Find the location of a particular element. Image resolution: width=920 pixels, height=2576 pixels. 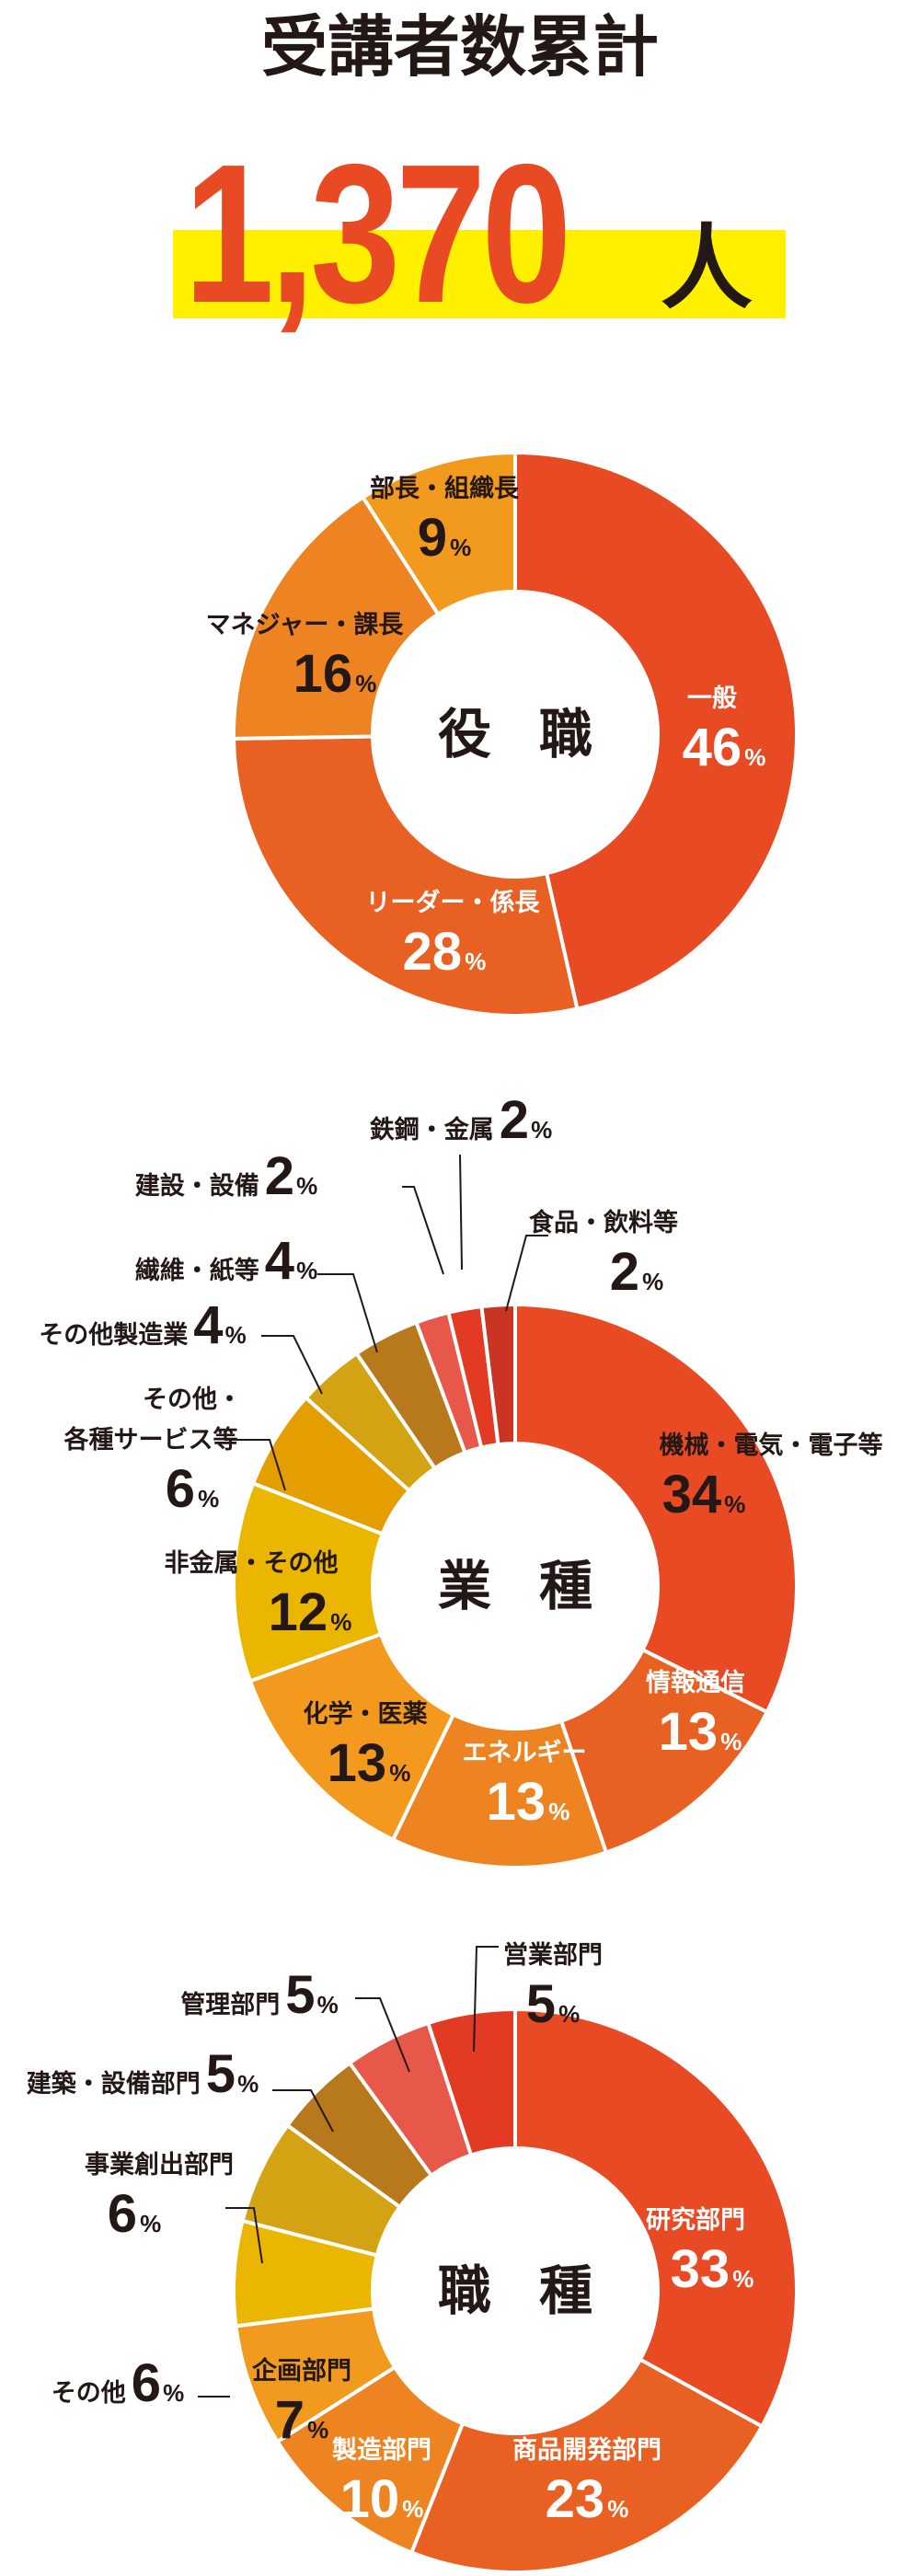

total-count: 1,370 is located at coordinates (376, 233).